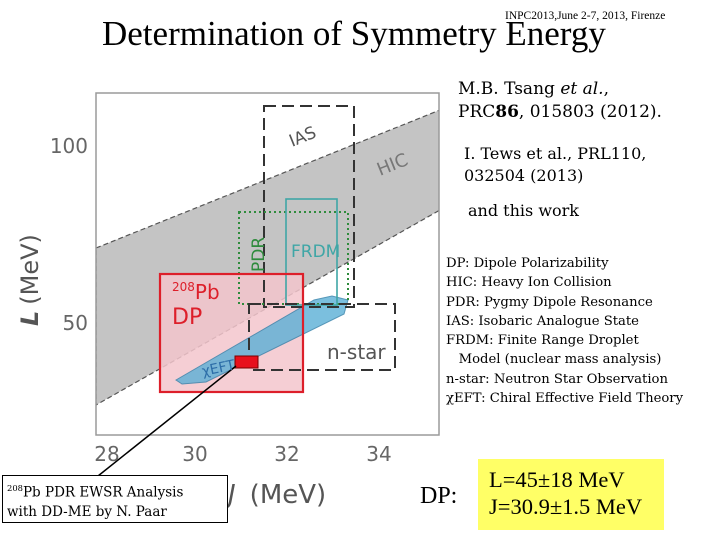 The height and width of the screenshot is (540, 720). Describe the element at coordinates (309, 206) in the screenshot. I see `ias-region` at that location.